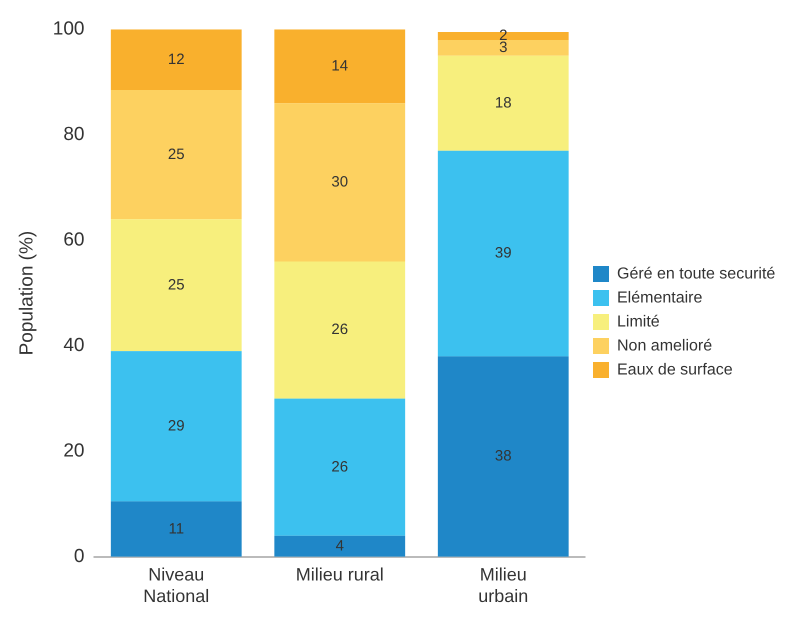 This screenshot has width=788, height=628. What do you see at coordinates (638, 321) in the screenshot?
I see `legend-label: Limité` at bounding box center [638, 321].